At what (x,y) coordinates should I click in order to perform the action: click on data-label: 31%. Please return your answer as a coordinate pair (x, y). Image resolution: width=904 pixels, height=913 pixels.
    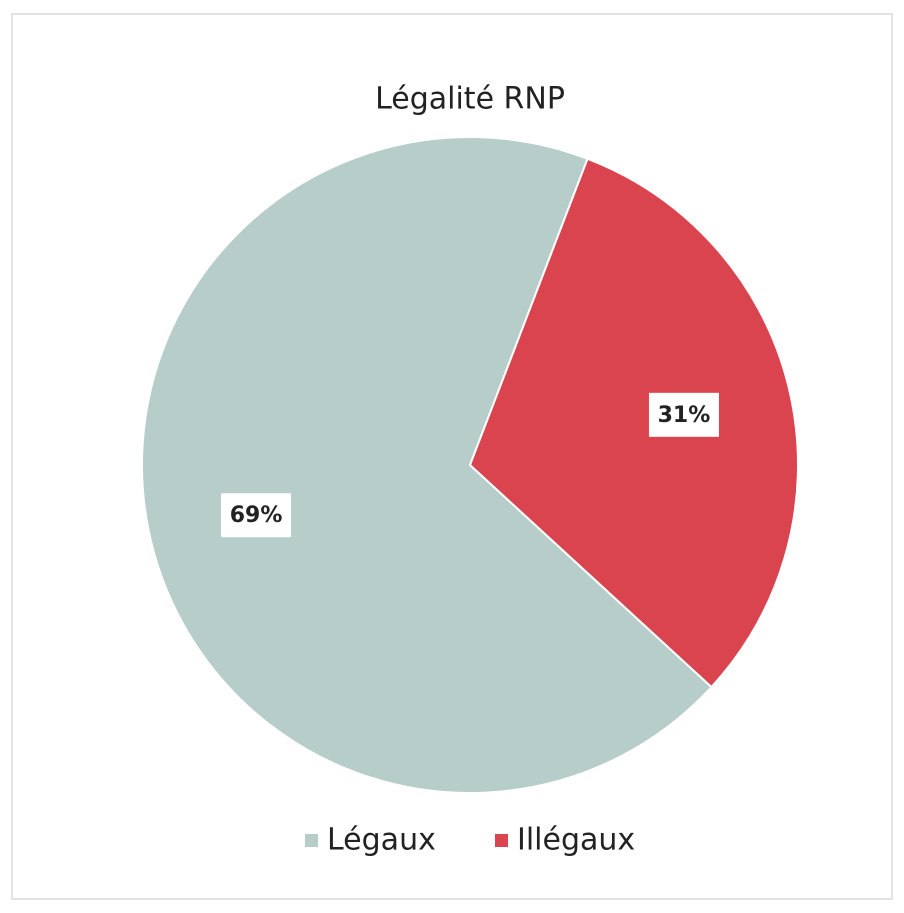
    Looking at the image, I should click on (684, 415).